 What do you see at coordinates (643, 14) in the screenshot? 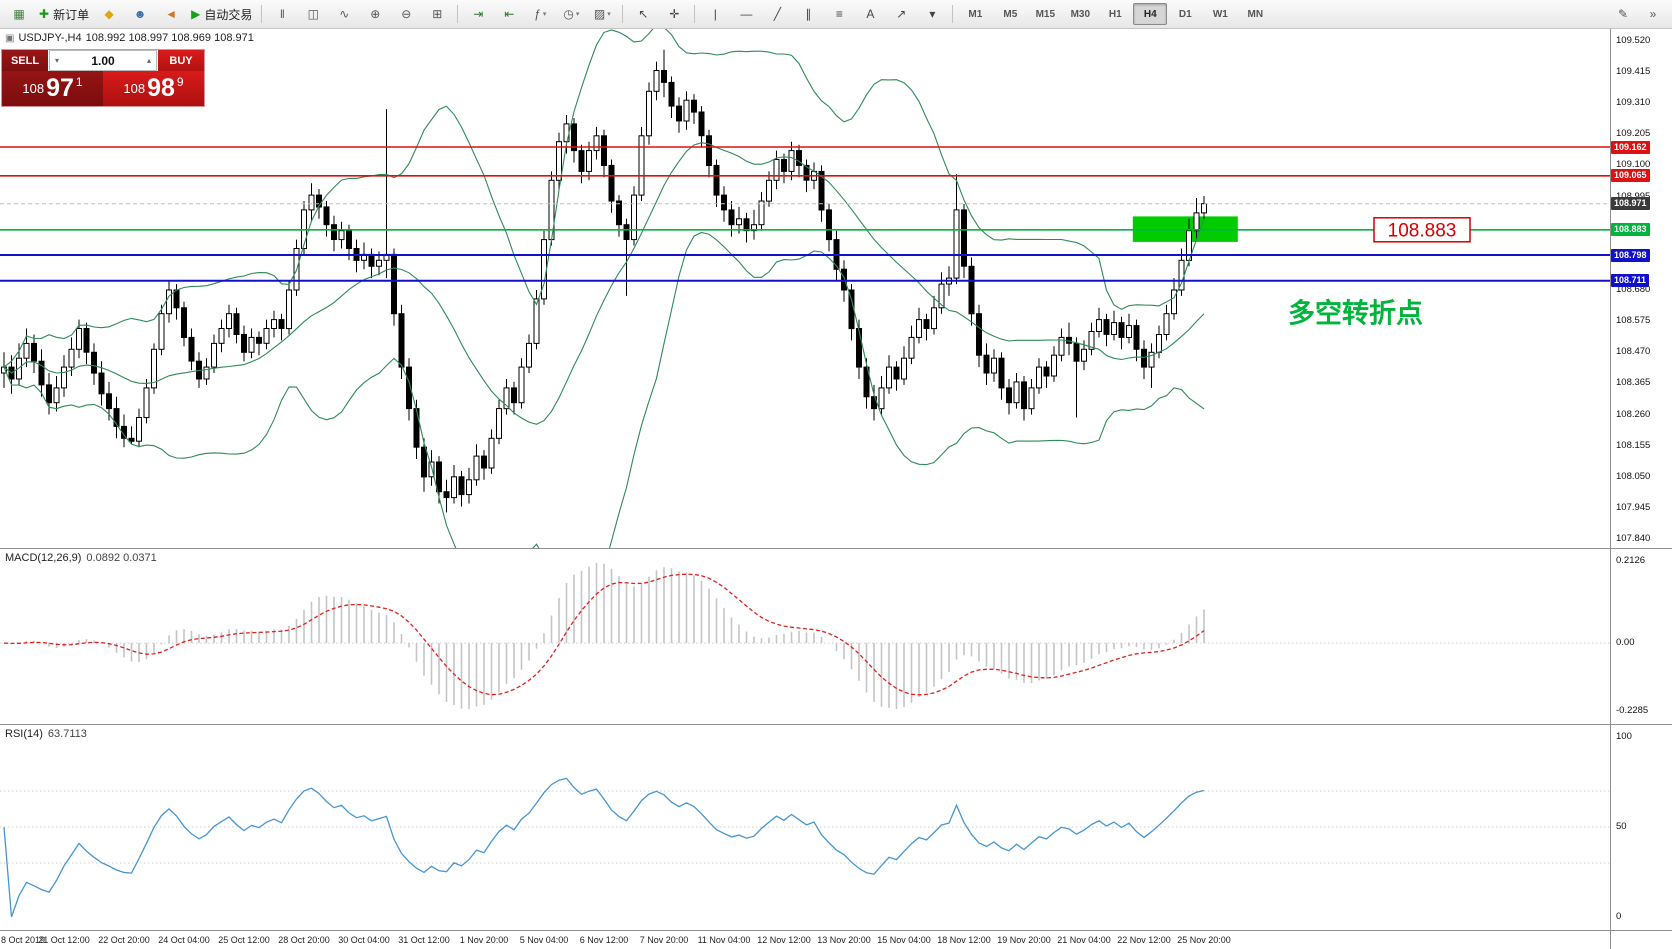
I see `cursor-button: ↖` at bounding box center [643, 14].